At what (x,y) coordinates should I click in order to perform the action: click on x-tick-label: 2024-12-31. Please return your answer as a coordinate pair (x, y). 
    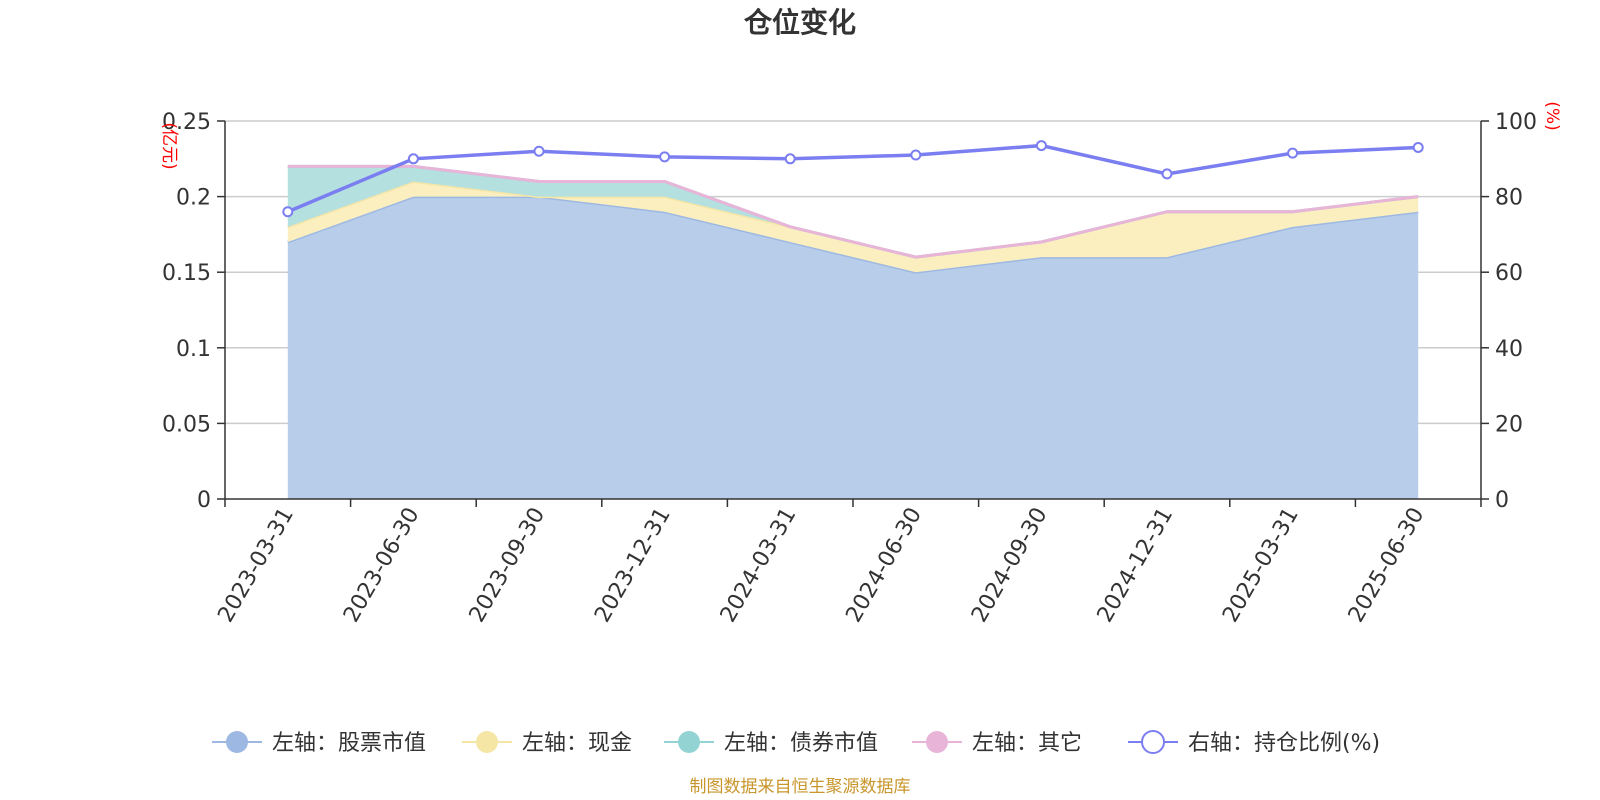
    Looking at the image, I should click on (1136, 565).